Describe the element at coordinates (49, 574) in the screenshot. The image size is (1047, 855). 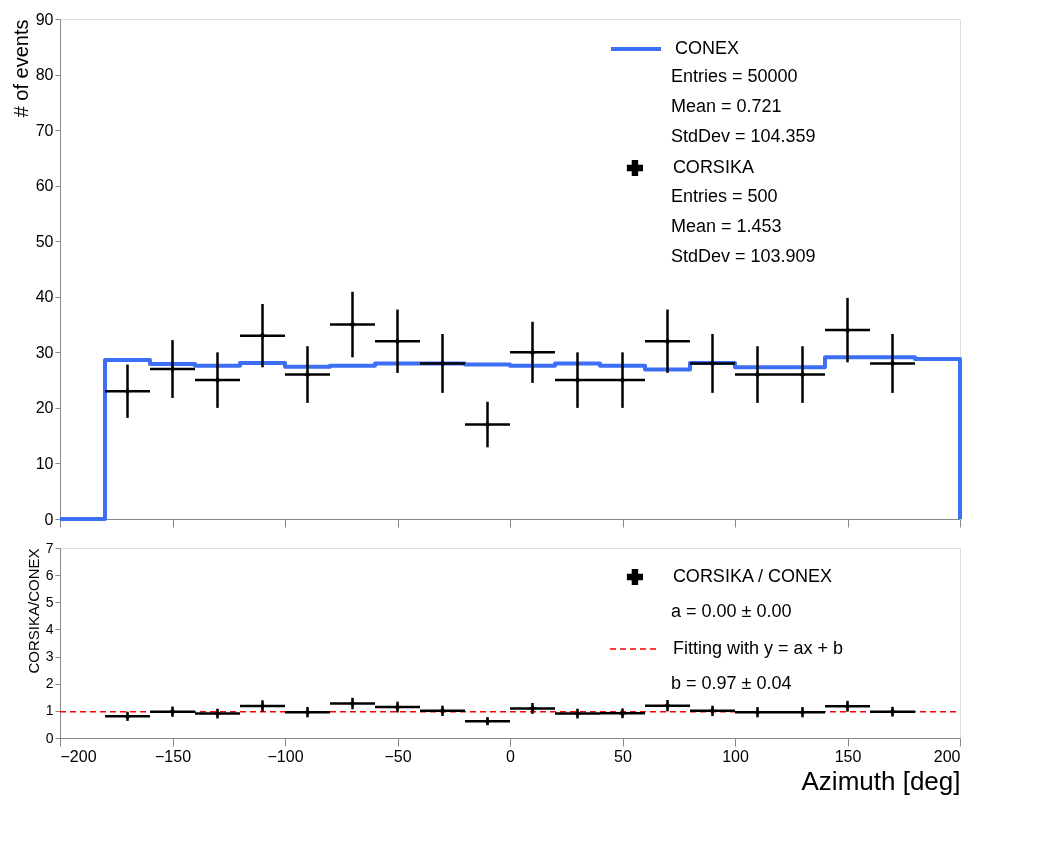
I see `y-tick-label: 6` at that location.